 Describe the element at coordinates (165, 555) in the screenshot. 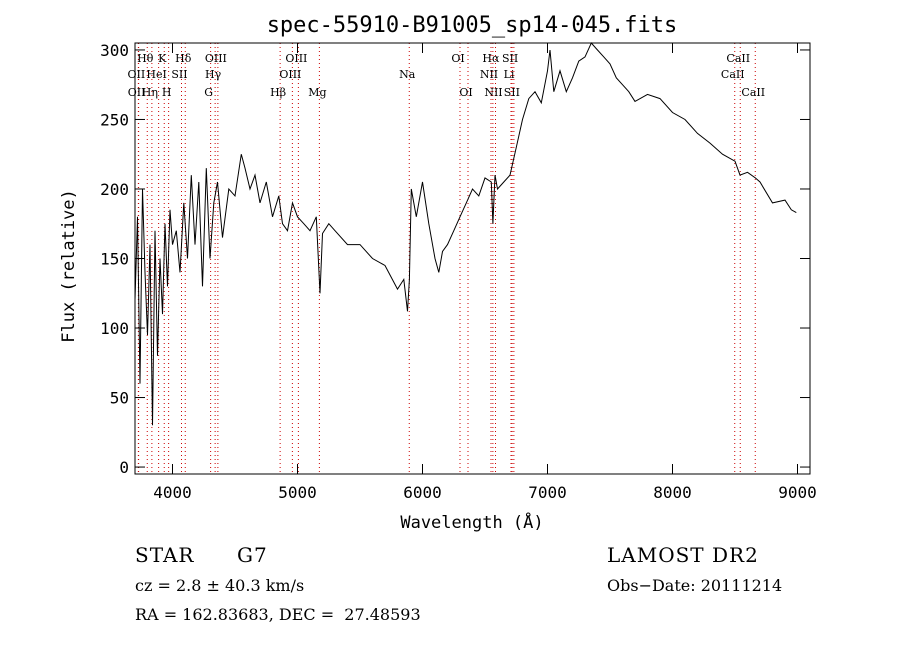

I see `object-class: STAR` at that location.